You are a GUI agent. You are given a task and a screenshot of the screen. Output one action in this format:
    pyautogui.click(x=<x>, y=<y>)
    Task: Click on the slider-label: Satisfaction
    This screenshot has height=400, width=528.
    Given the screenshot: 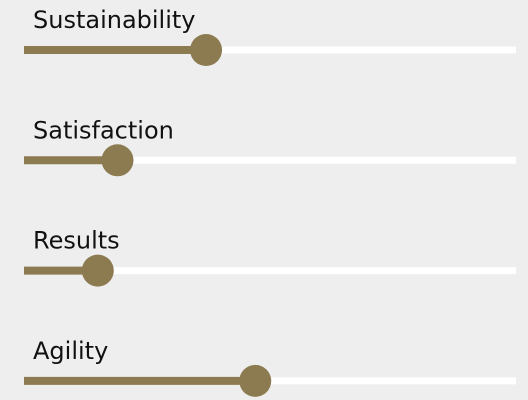 What is the action you would take?
    pyautogui.click(x=103, y=130)
    